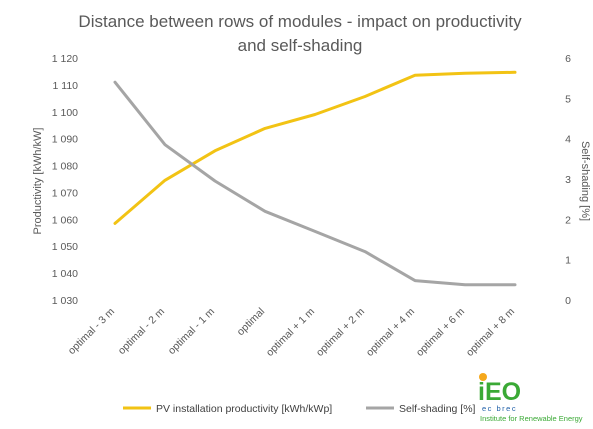 The width and height of the screenshot is (593, 429). Describe the element at coordinates (483, 377) in the screenshot. I see `logo-dot-icon` at that location.